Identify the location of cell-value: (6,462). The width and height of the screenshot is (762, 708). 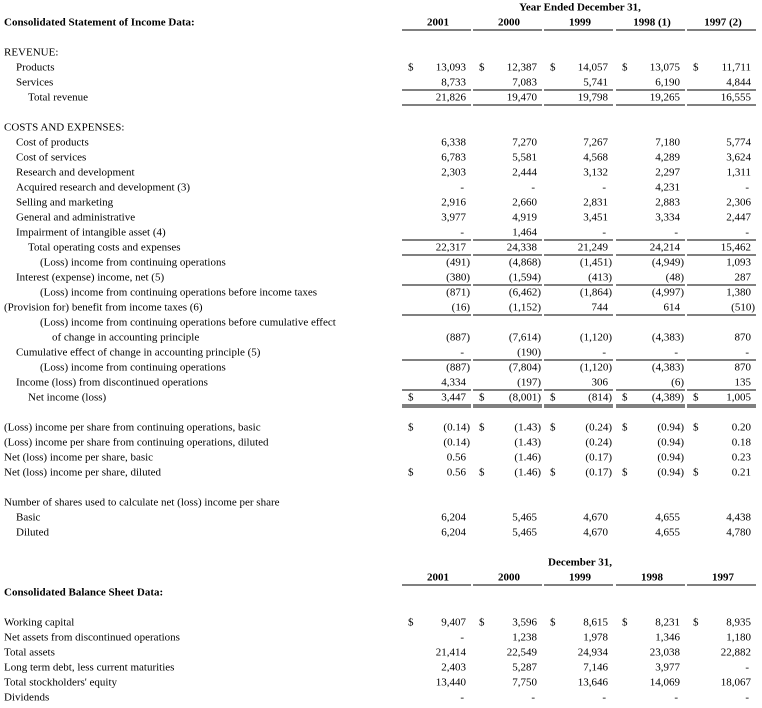
(525, 293).